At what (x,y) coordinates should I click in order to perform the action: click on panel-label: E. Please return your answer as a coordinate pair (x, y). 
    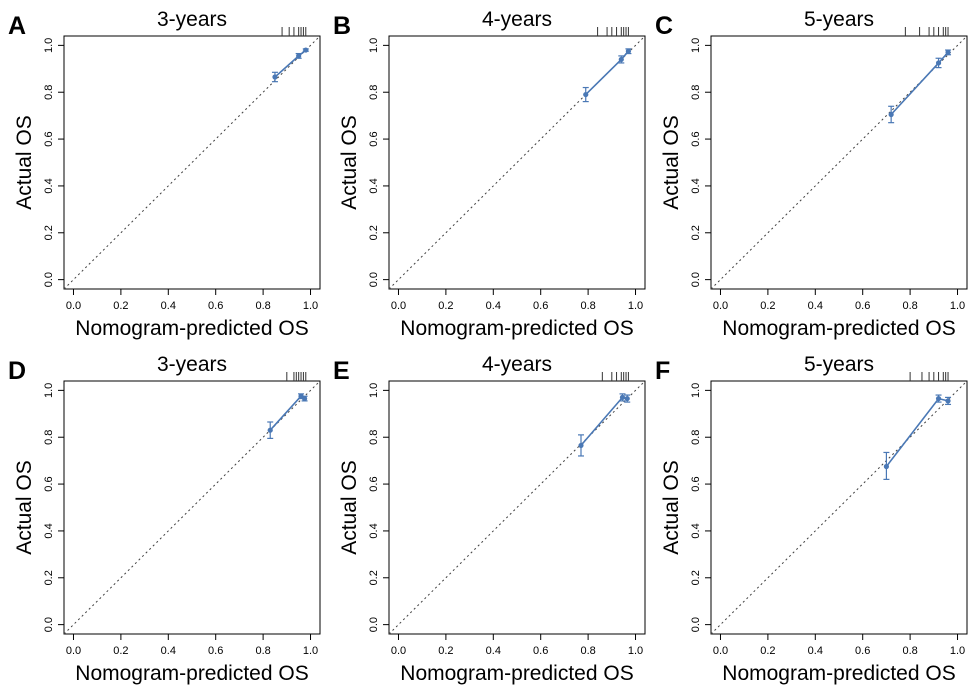
    Looking at the image, I should click on (341, 371).